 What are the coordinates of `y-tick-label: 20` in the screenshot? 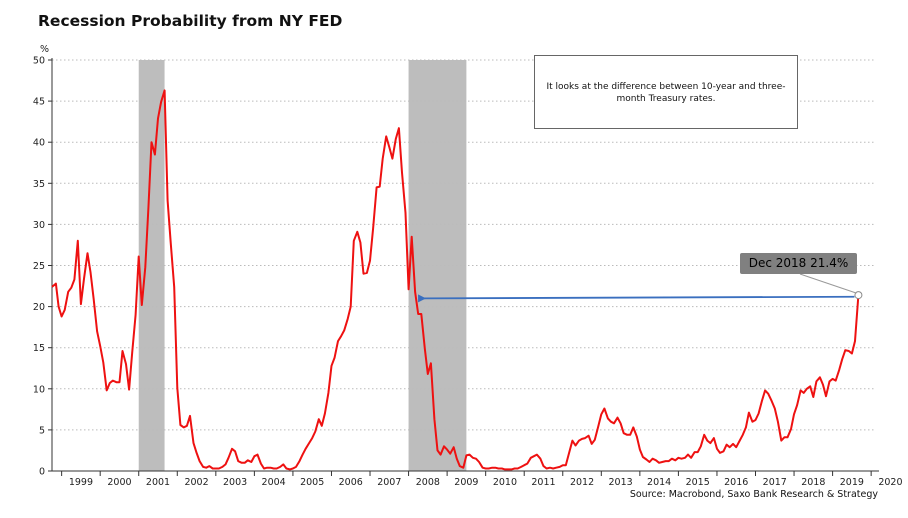 It's located at (39, 307).